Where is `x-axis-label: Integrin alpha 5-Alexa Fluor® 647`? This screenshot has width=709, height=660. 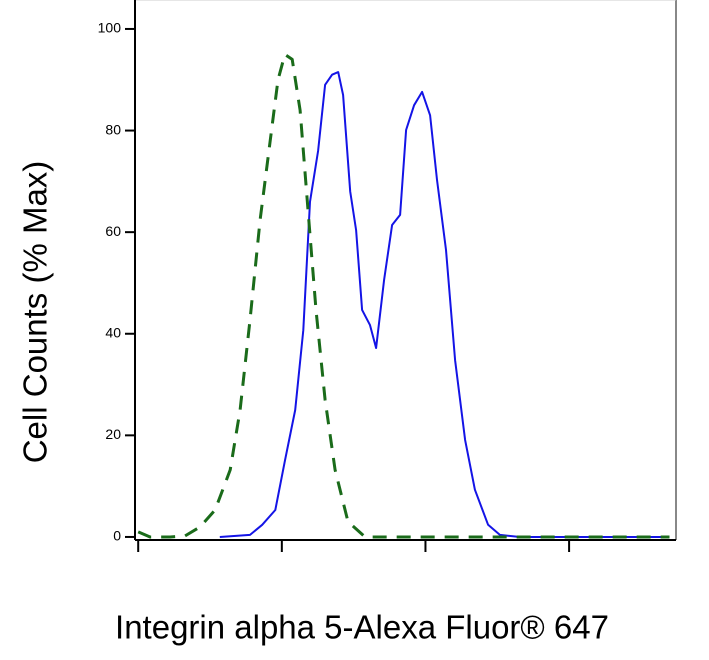
x-axis-label: Integrin alpha 5-Alexa Fluor® 647 is located at coordinates (362, 627).